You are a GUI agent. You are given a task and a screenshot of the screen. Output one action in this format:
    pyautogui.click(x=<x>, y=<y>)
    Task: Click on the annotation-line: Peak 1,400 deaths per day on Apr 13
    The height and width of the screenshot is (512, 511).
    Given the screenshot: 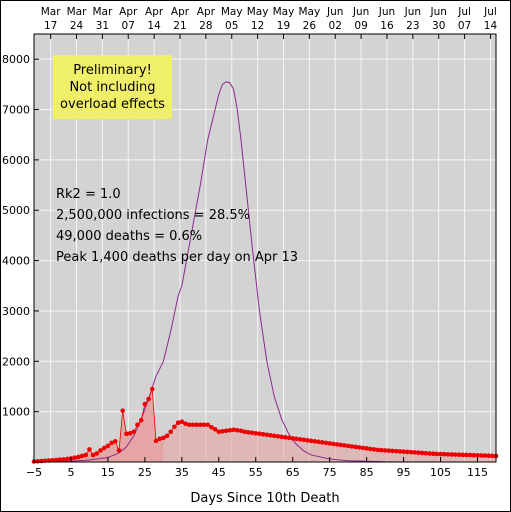 What is the action you would take?
    pyautogui.click(x=177, y=257)
    